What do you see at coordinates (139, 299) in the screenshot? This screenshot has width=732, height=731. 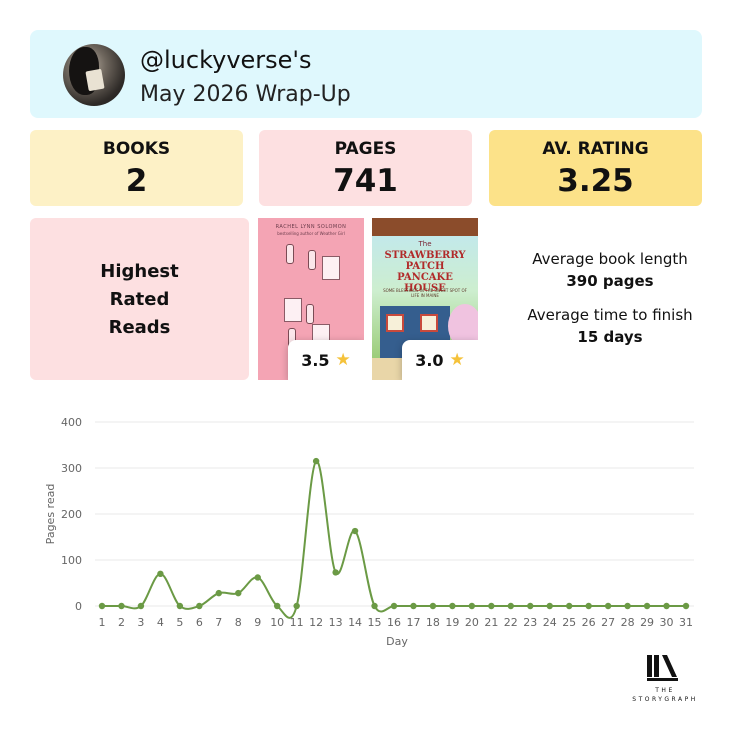 I see `highest-rated-label: Highest Rated Reads` at bounding box center [139, 299].